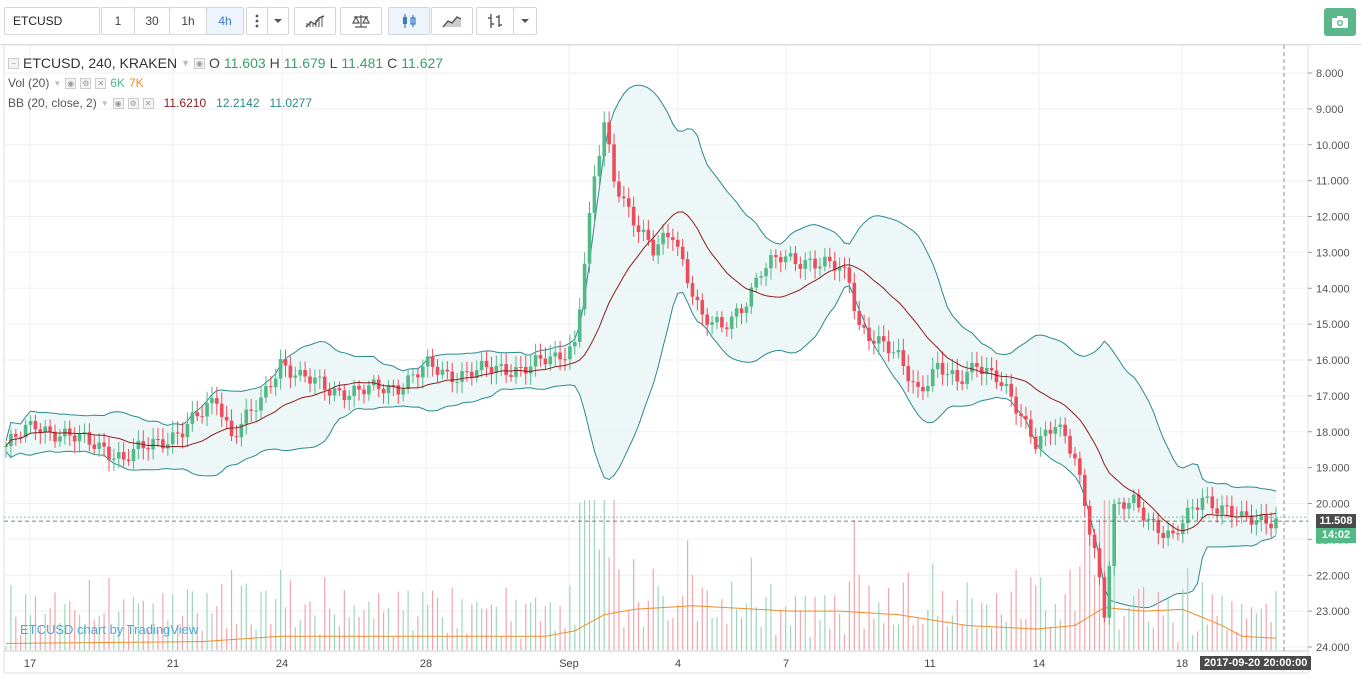 This screenshot has height=674, width=1362. What do you see at coordinates (1336, 521) in the screenshot?
I see `last-price-label: 11.508` at bounding box center [1336, 521].